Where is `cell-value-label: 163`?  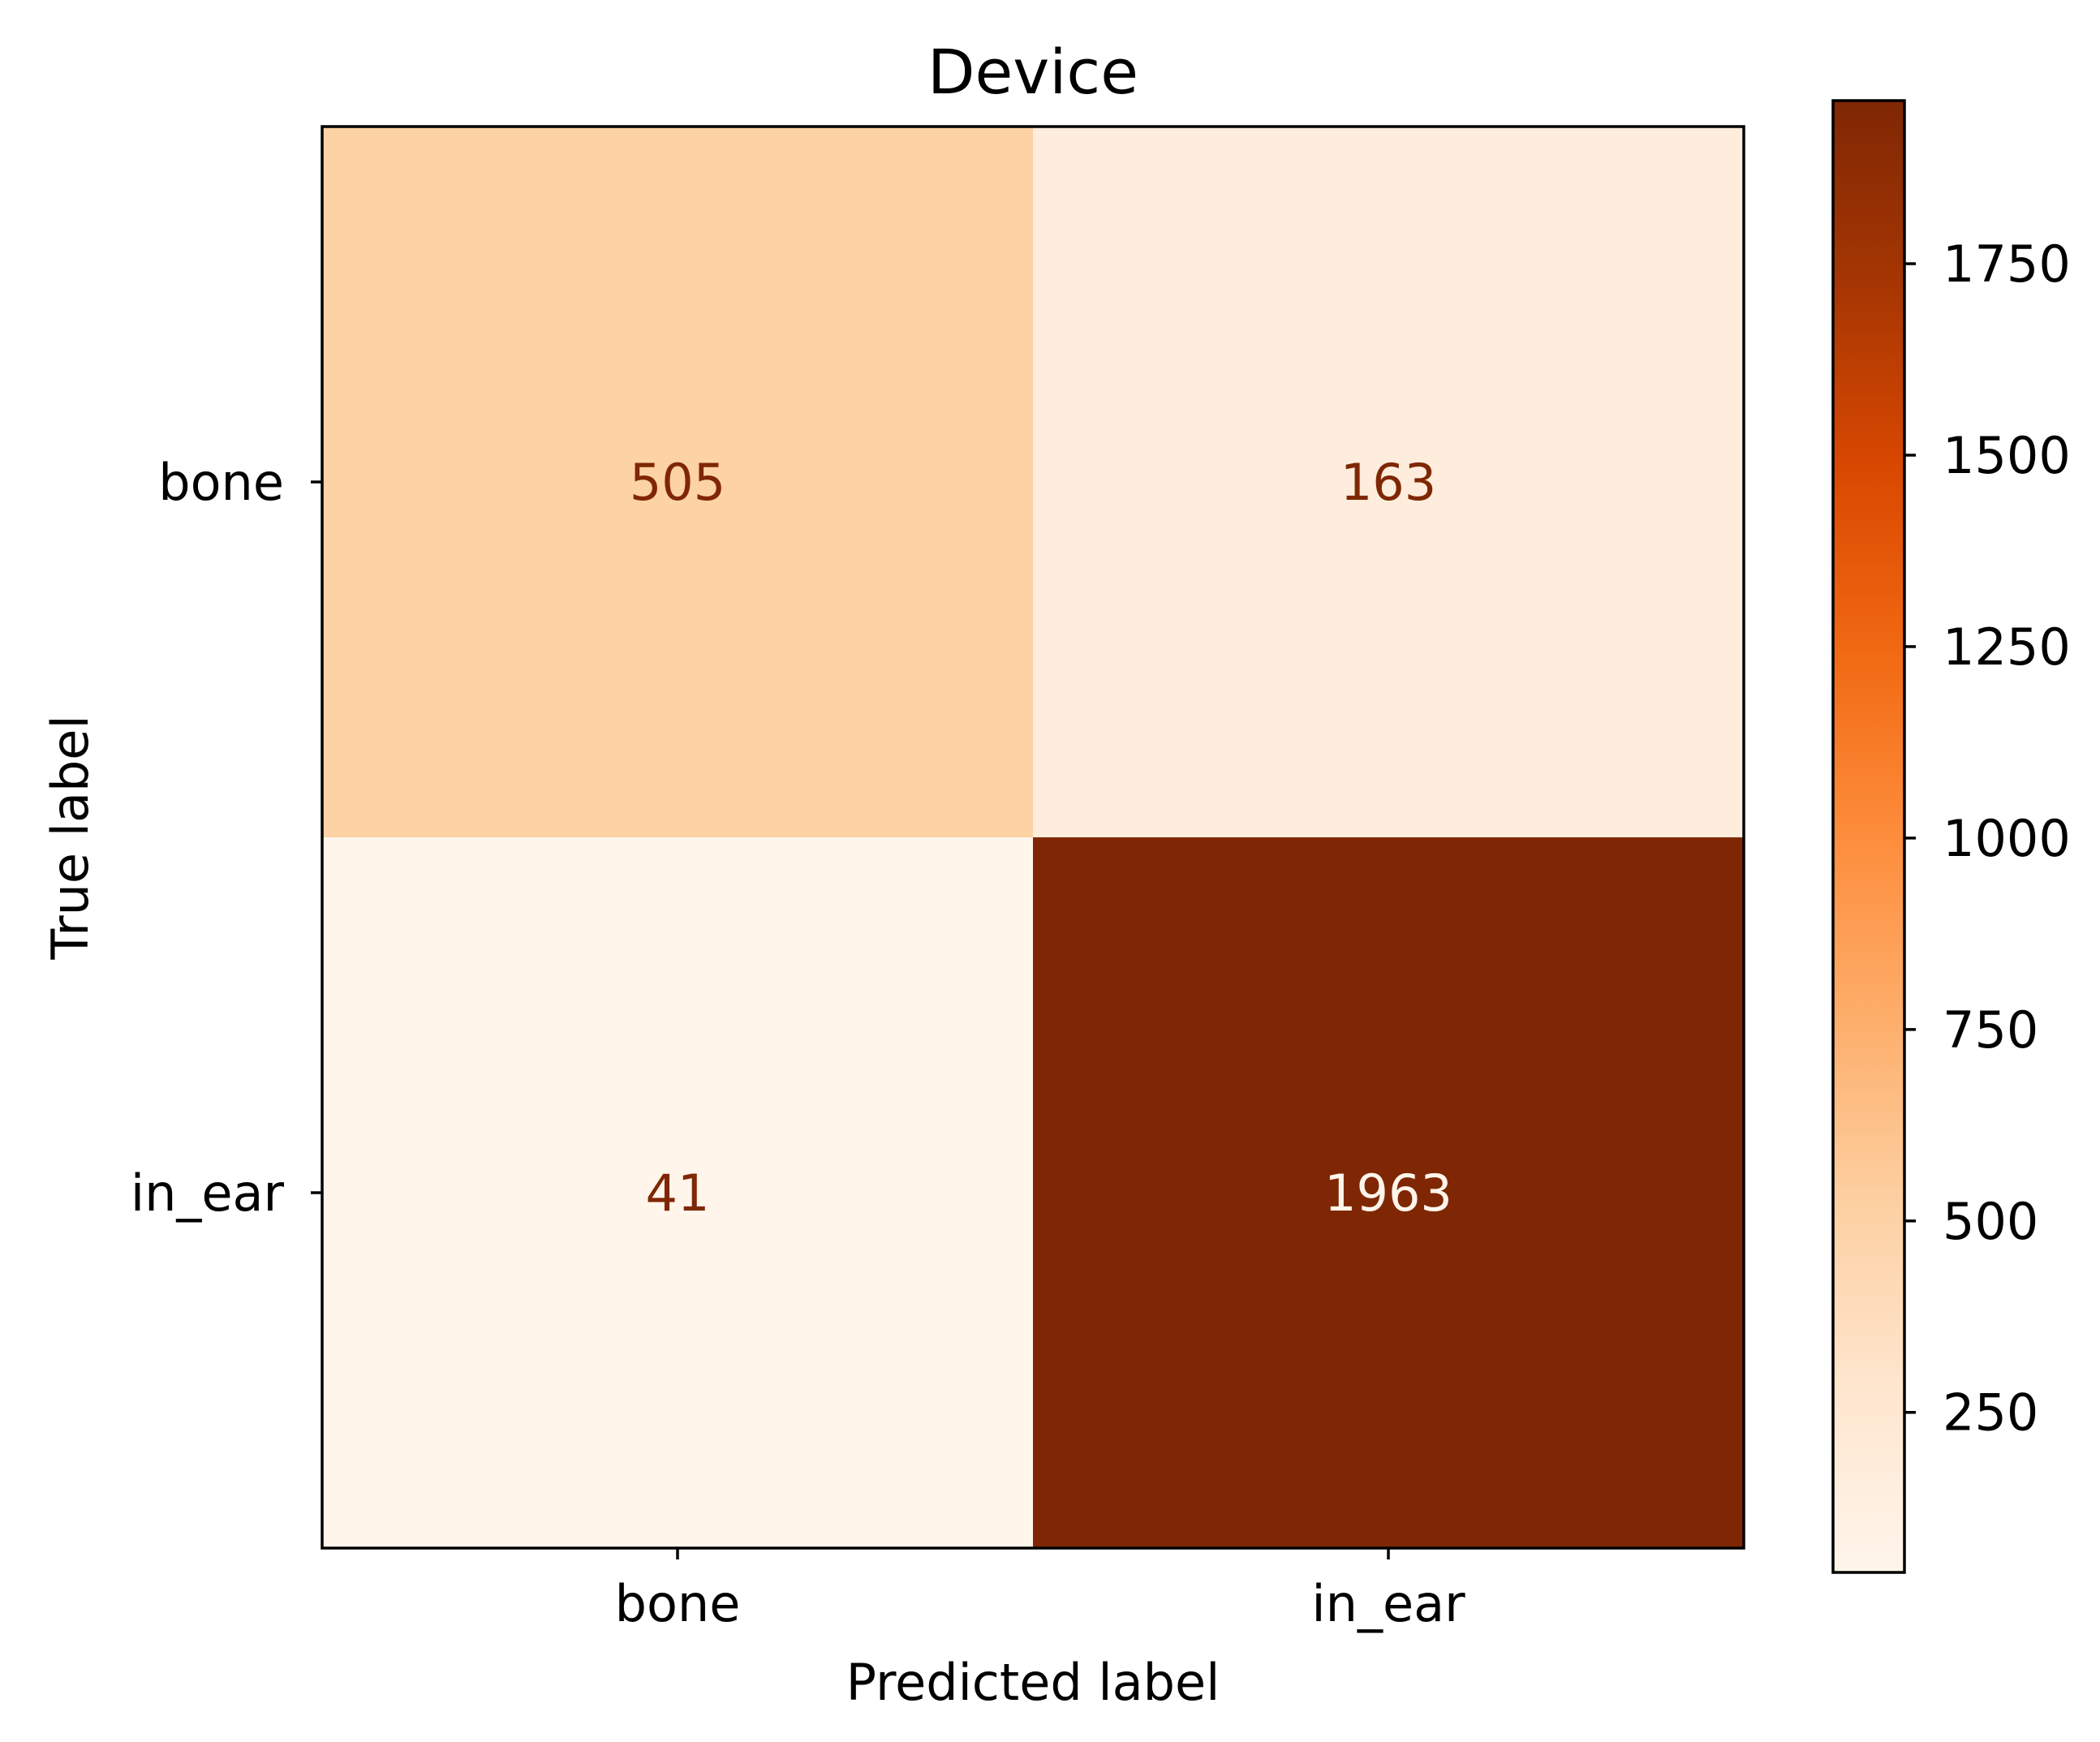 cell-value-label: 163 is located at coordinates (1388, 482).